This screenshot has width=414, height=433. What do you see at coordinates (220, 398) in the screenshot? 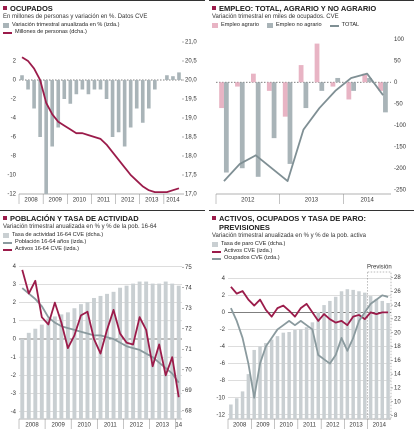
I see `y-tick-label: -10` at bounding box center [220, 398].